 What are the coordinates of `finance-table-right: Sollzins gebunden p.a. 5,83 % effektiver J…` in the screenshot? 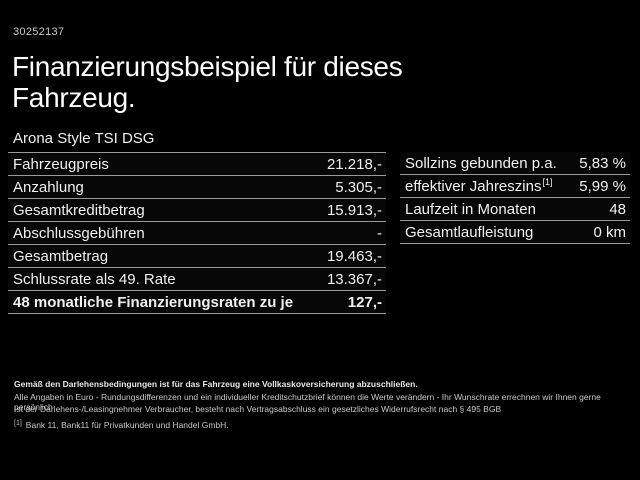 It's located at (515, 198).